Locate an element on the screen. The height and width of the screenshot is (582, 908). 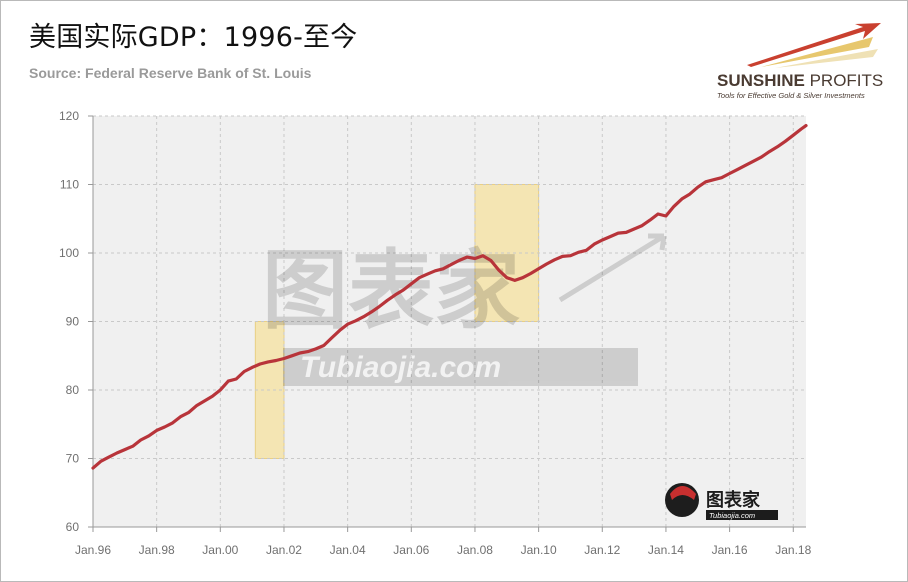
x-tick-label: Jan.12 is located at coordinates (602, 550).